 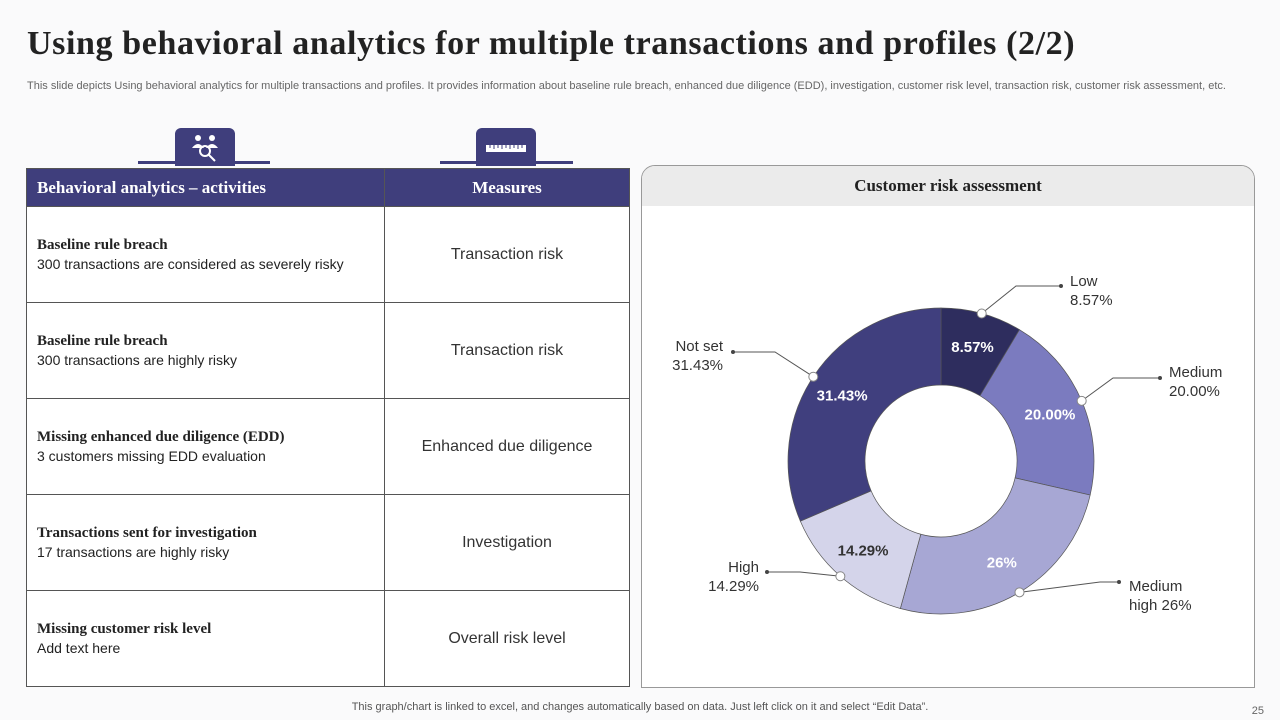 What do you see at coordinates (137, 360) in the screenshot?
I see `activity-description: 300 transactions are highly risky` at bounding box center [137, 360].